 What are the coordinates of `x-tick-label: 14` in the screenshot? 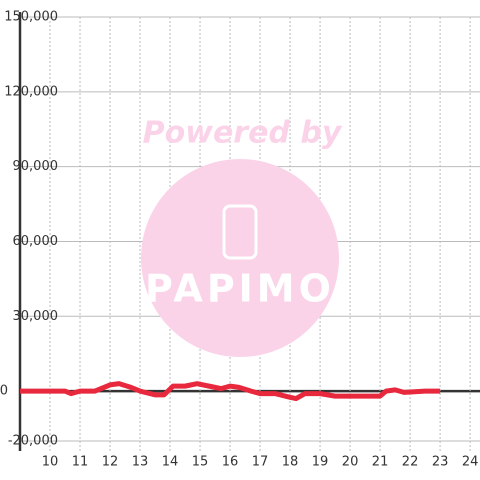 It's located at (170, 462).